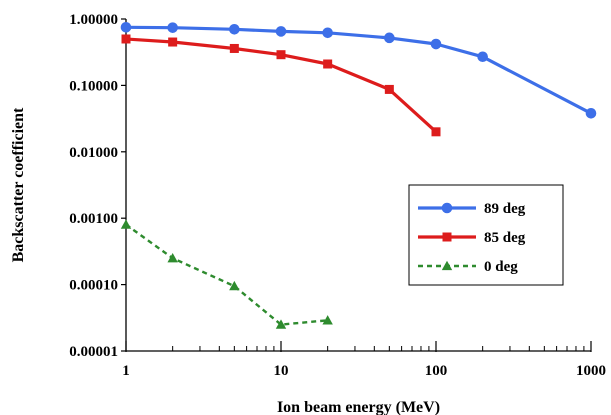 The image size is (611, 415). What do you see at coordinates (436, 371) in the screenshot?
I see `x-tick-label: 100` at bounding box center [436, 371].